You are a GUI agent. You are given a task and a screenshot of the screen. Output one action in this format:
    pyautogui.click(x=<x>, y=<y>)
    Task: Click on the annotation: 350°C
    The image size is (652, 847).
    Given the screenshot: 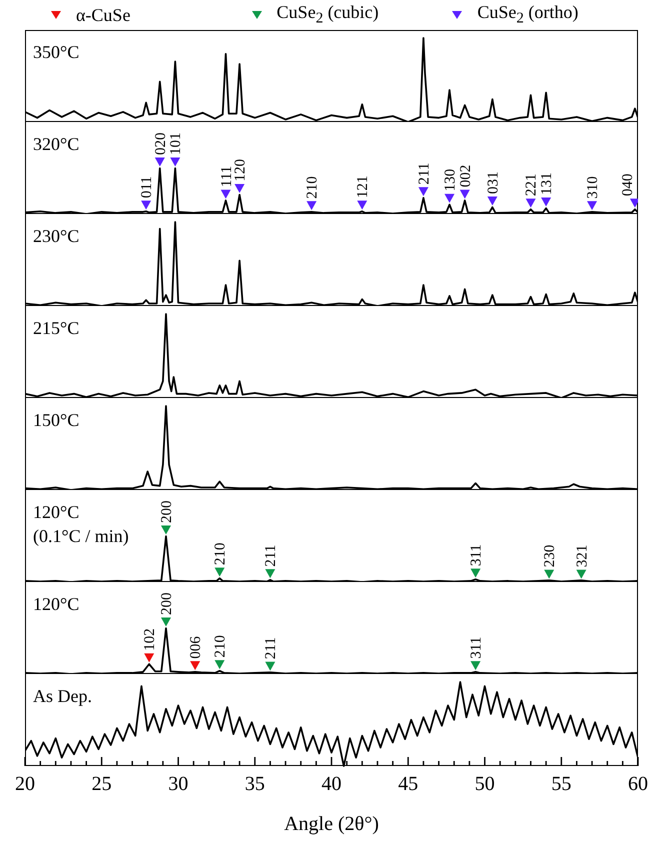 What is the action you would take?
    pyautogui.click(x=56, y=52)
    